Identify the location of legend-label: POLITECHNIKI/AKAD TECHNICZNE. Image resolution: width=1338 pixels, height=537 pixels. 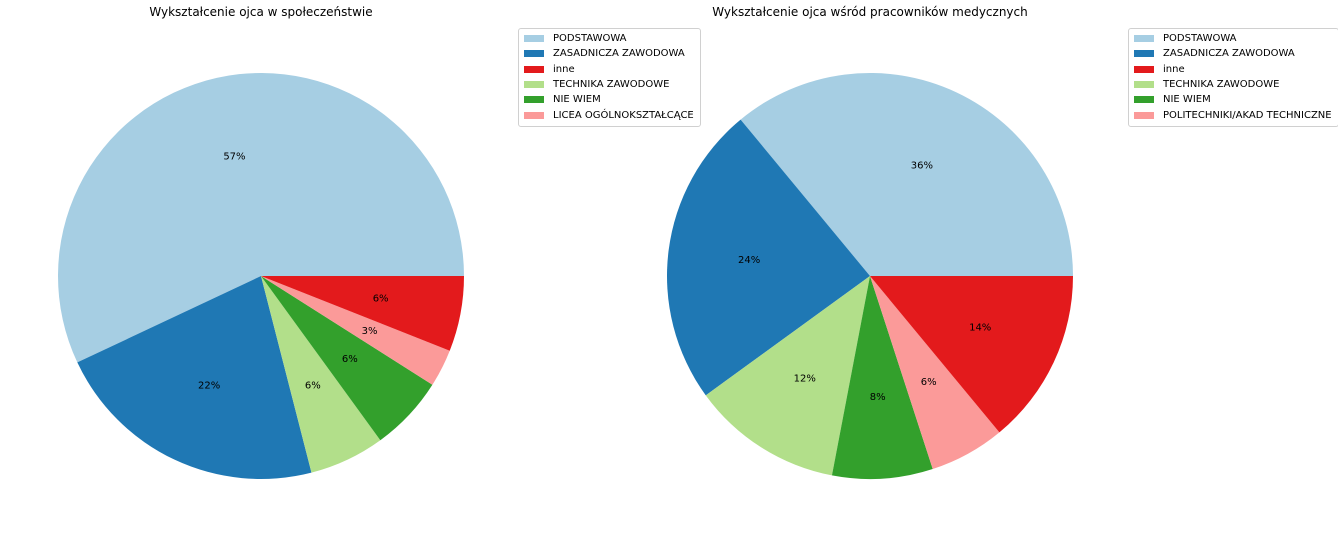
(1247, 115).